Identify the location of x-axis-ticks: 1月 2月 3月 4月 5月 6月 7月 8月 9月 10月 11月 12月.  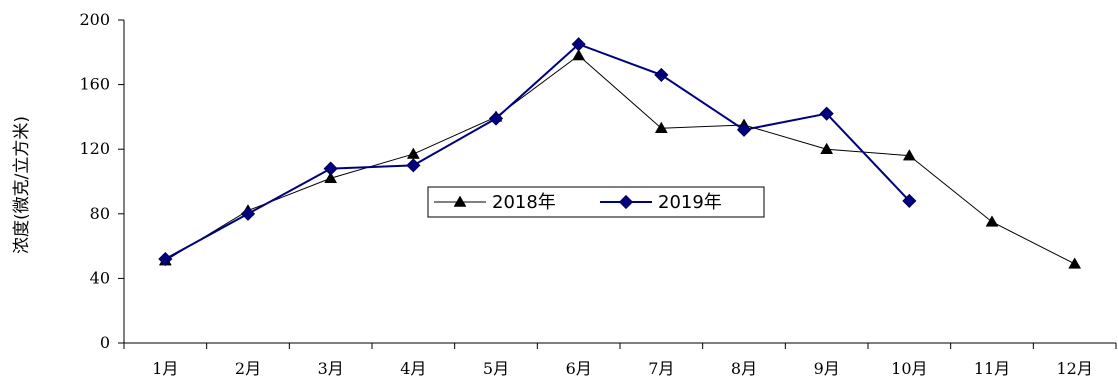
(620, 360).